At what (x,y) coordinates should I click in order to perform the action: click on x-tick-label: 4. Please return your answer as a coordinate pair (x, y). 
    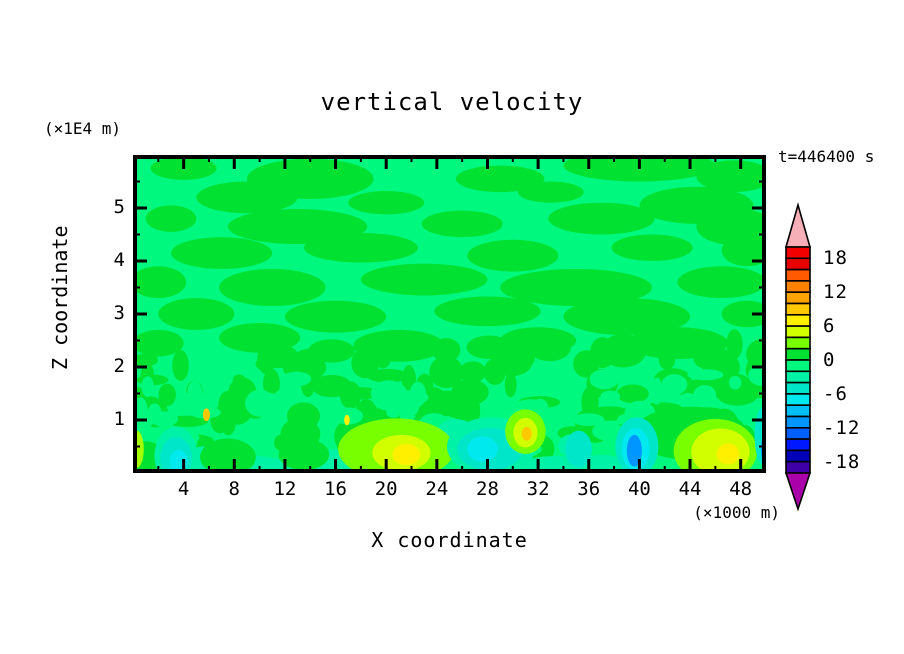
    Looking at the image, I should click on (183, 489).